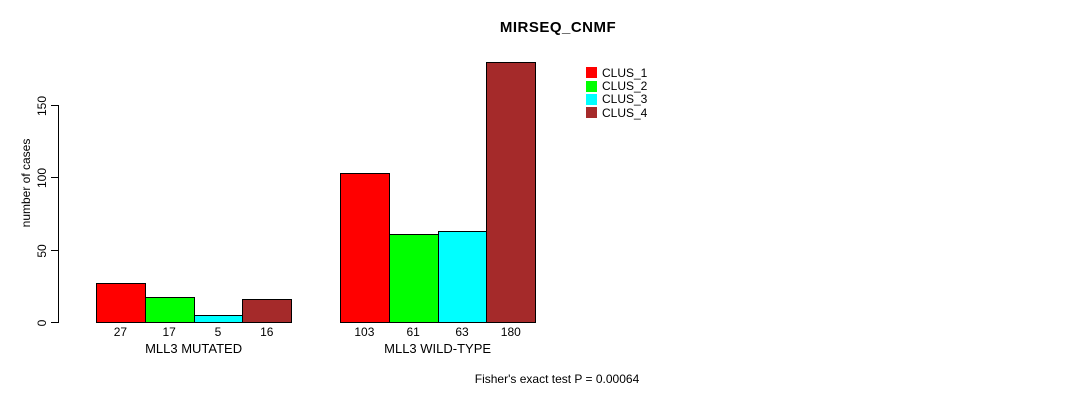 The image size is (1090, 400). I want to click on bar-clus_3-wild-type, so click(462, 277).